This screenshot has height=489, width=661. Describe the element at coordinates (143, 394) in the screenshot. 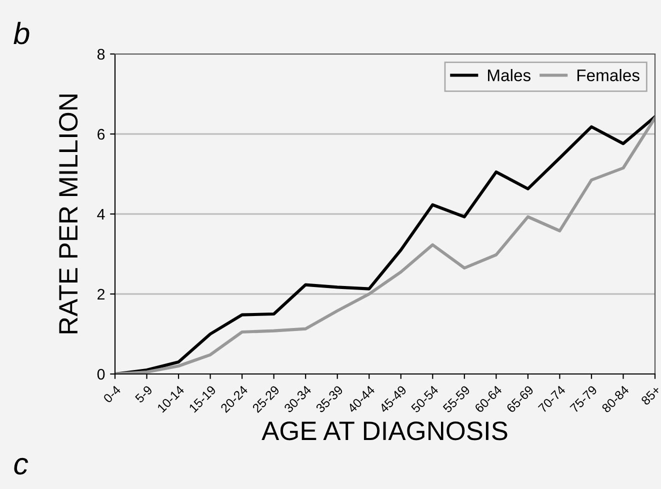

I see `x-tick-label: 5-9` at that location.